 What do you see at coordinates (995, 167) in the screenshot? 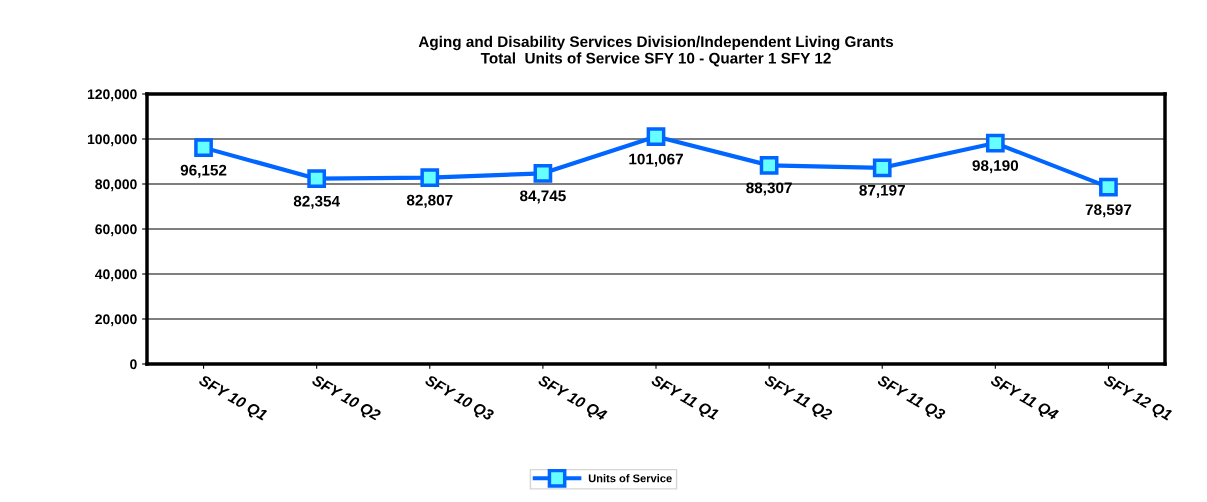
I see `text: 98,190` at bounding box center [995, 167].